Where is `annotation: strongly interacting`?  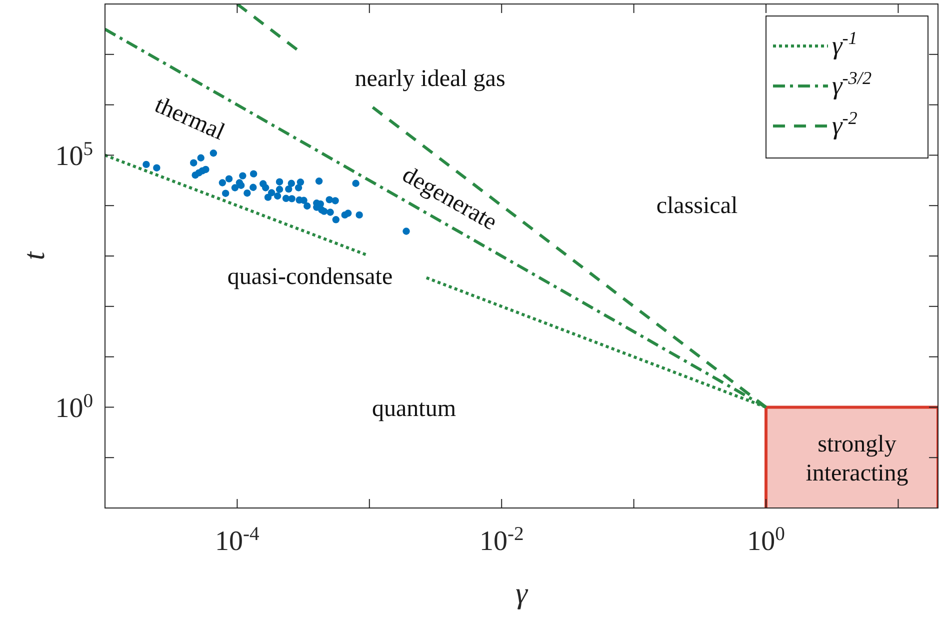
annotation: strongly interacting is located at coordinates (857, 459).